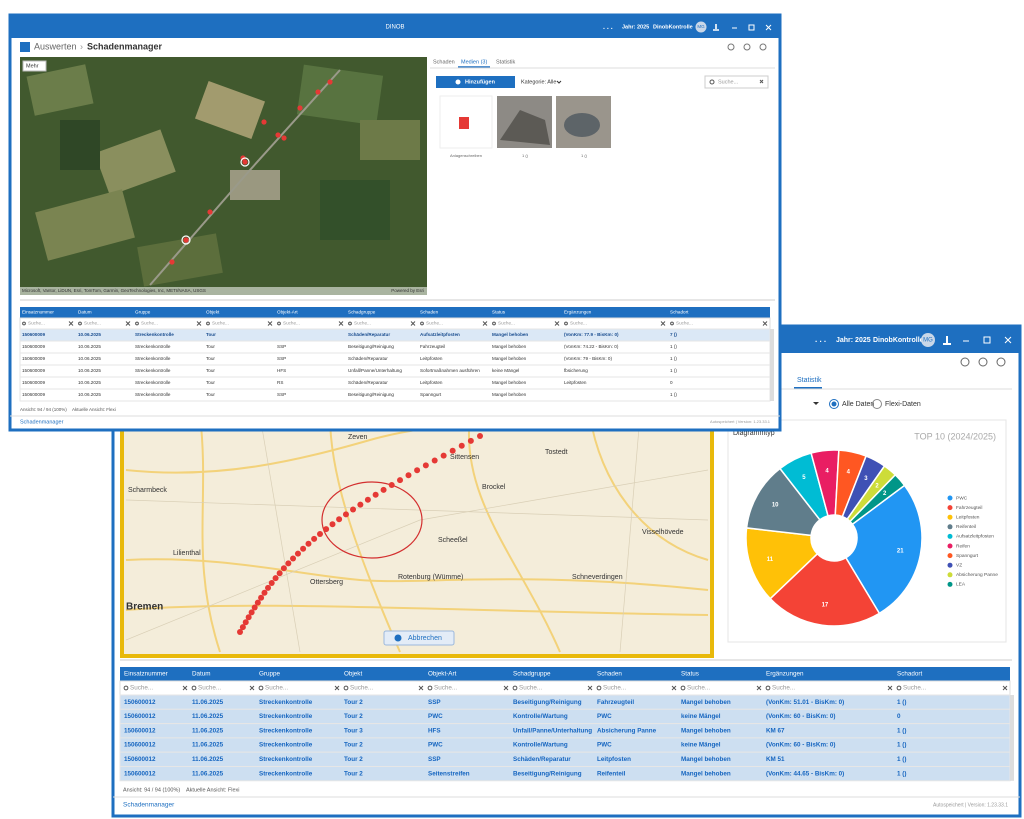  Describe the element at coordinates (754, 433) in the screenshot. I see `chart-type: Diagrammtyp` at that location.